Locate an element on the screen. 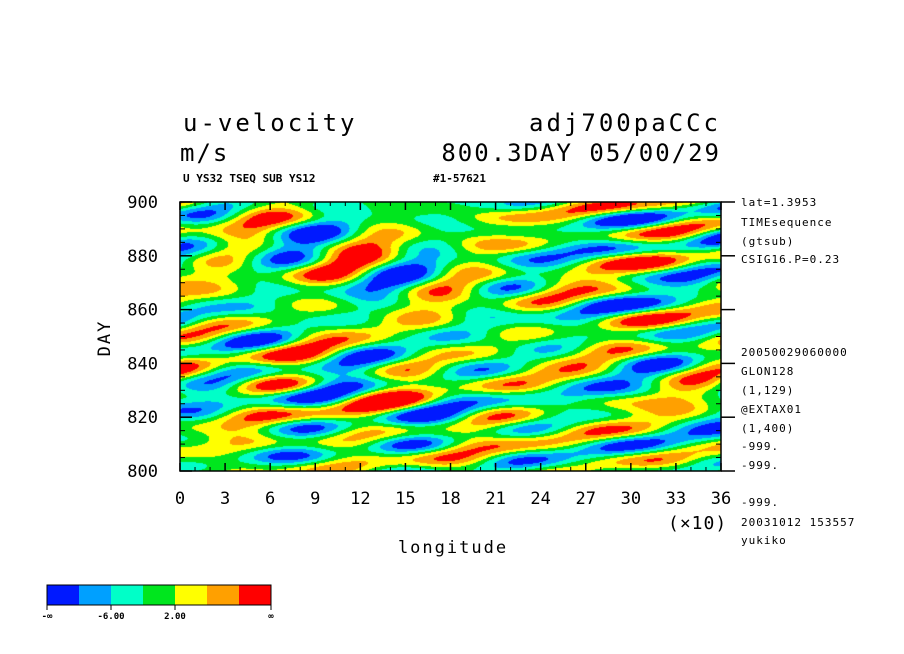 The height and width of the screenshot is (654, 904). colorbar: -∞ -6.00 2.00 ∞ is located at coordinates (158, 603).